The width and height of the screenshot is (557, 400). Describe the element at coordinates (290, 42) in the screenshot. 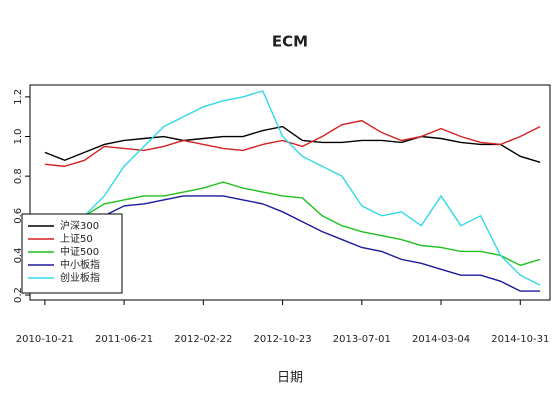

I see `chart-title: ECM` at that location.